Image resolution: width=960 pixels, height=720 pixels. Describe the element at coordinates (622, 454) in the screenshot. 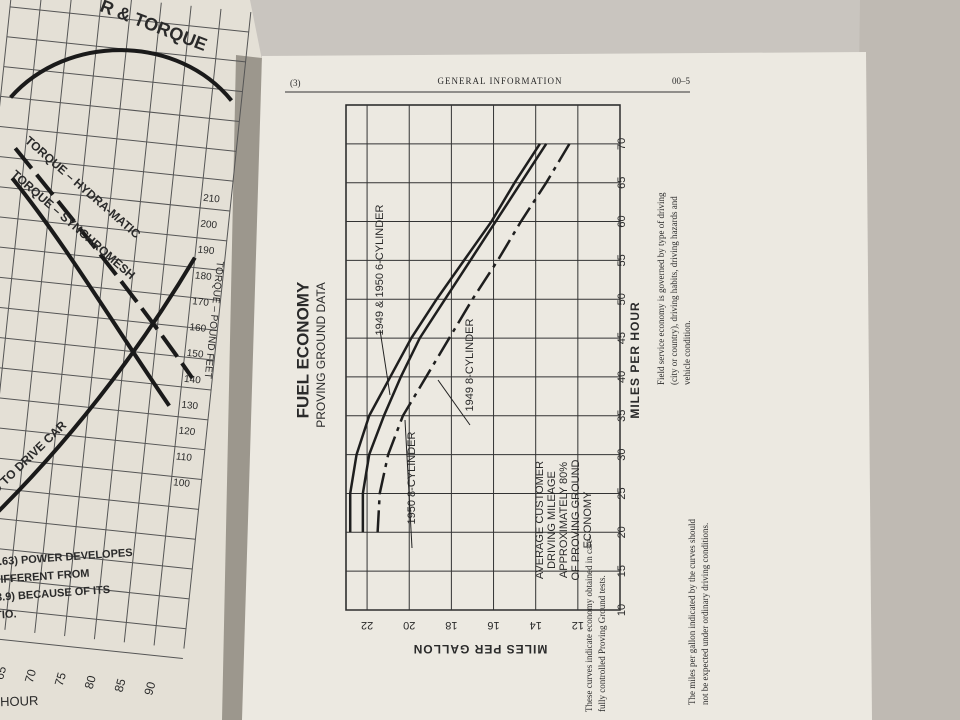

I see `x-tick-label: 30` at that location.